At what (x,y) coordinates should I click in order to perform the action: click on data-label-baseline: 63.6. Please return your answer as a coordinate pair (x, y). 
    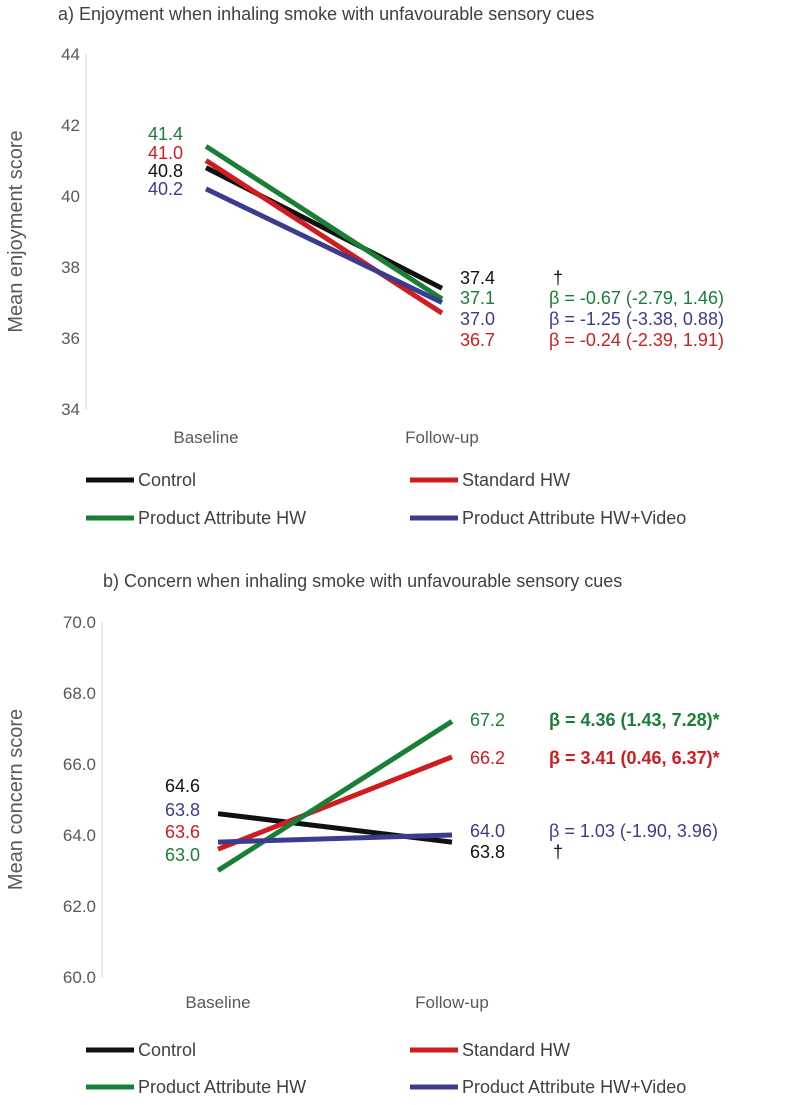
    Looking at the image, I should click on (182, 832).